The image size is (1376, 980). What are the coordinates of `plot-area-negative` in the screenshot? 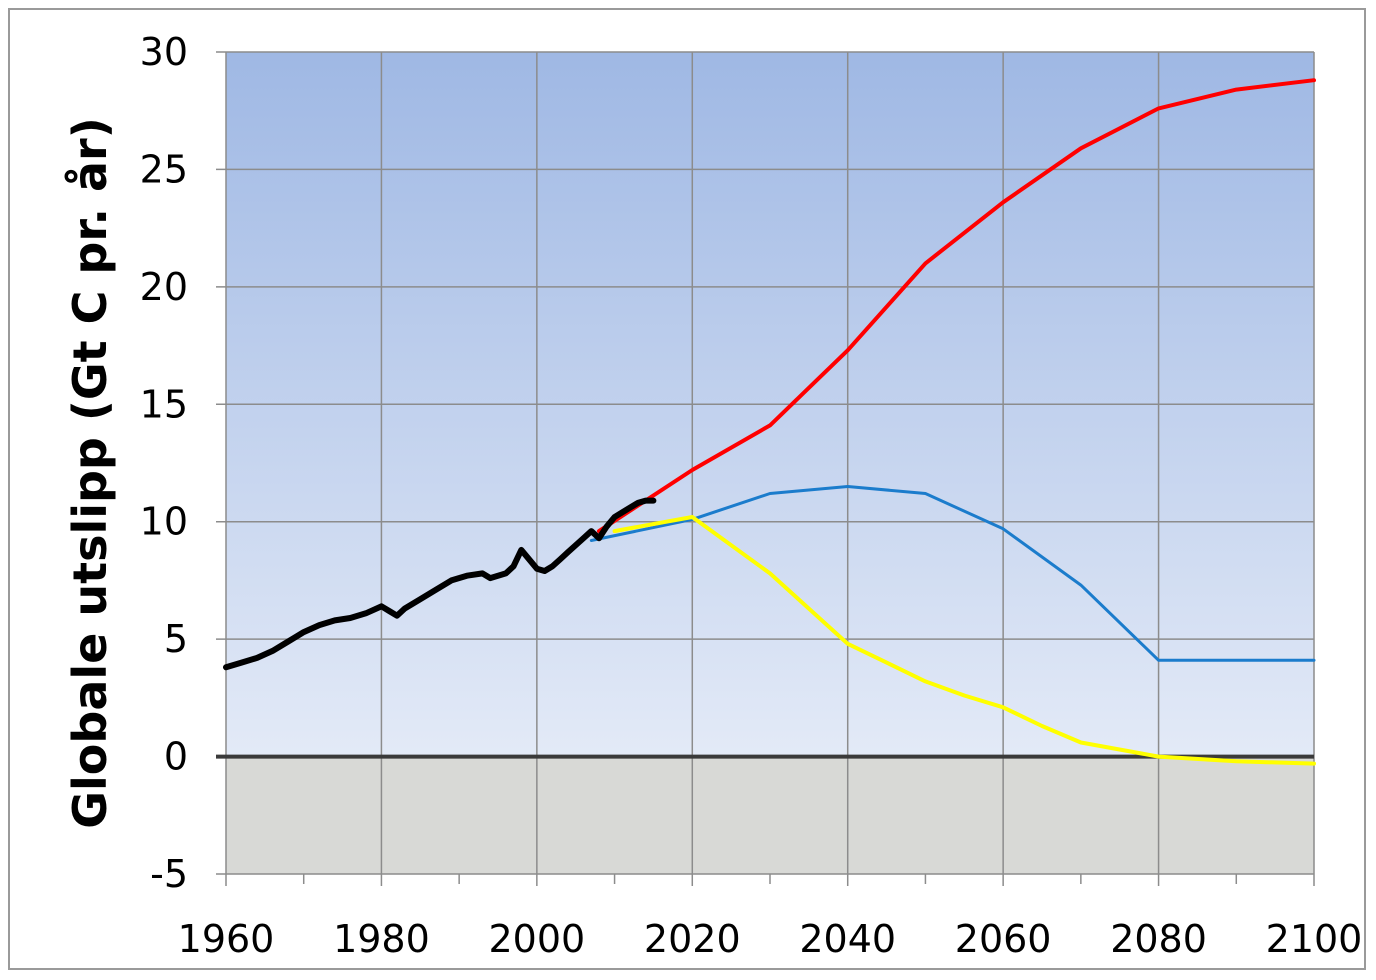 It's located at (770, 815).